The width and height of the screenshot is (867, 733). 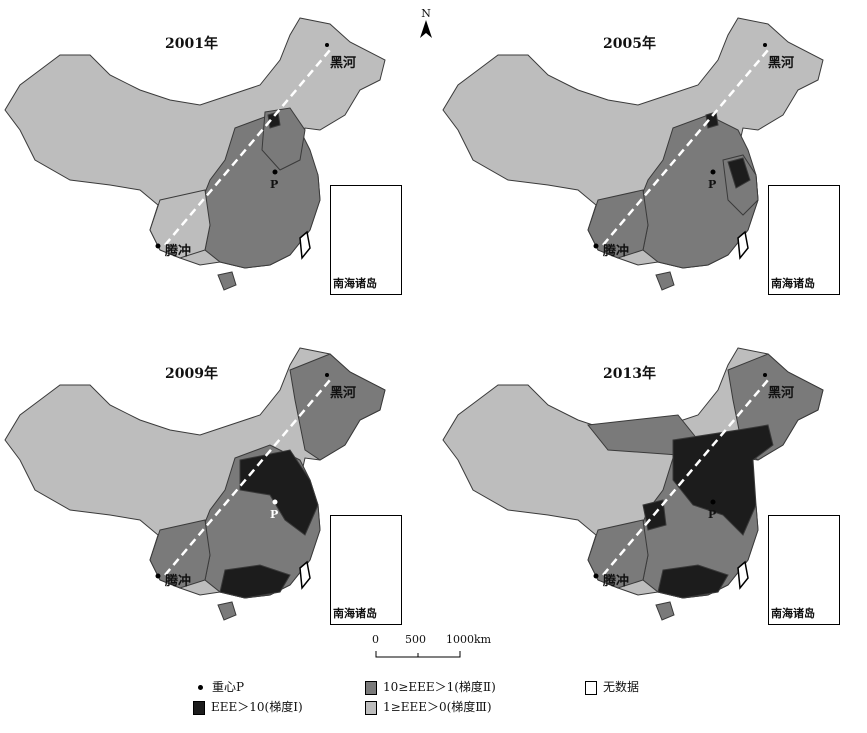 What do you see at coordinates (415, 639) in the screenshot?
I see `scale-tick-500: 500` at bounding box center [415, 639].